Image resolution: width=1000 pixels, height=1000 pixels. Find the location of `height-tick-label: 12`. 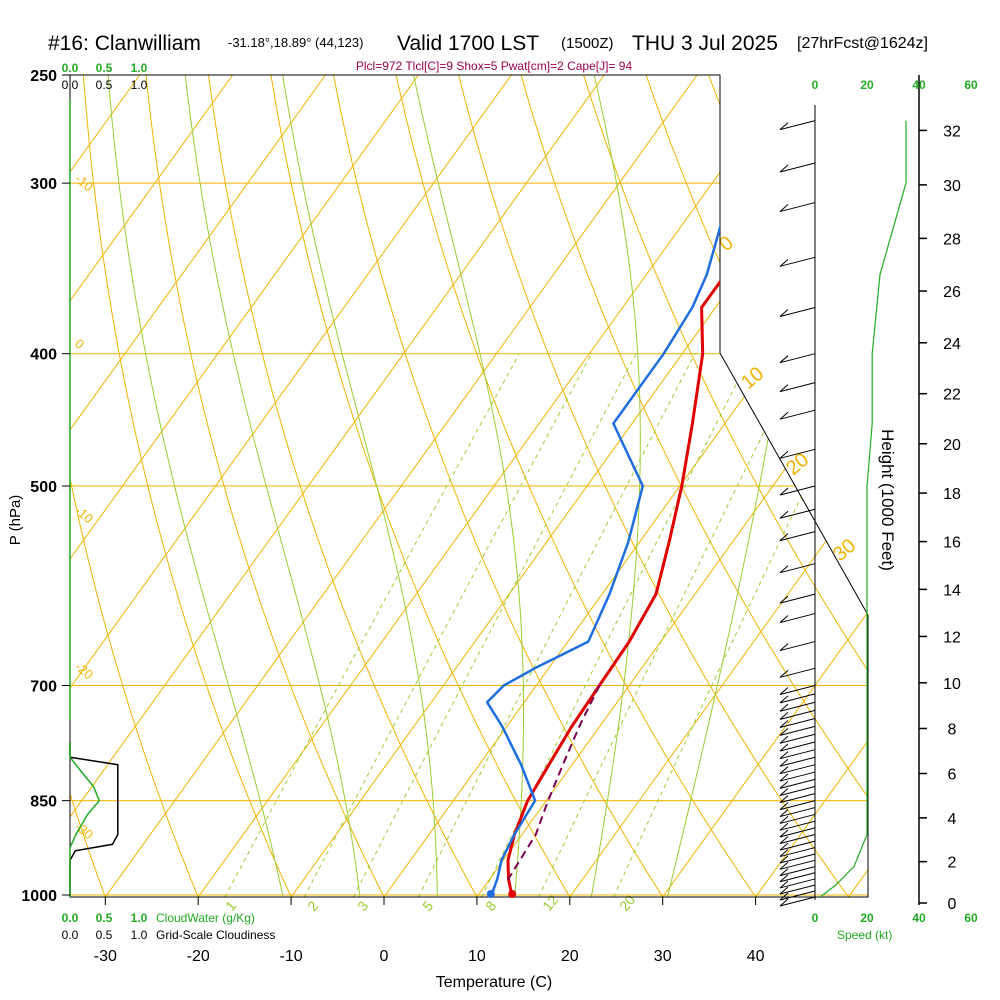

height-tick-label: 12 is located at coordinates (952, 637).